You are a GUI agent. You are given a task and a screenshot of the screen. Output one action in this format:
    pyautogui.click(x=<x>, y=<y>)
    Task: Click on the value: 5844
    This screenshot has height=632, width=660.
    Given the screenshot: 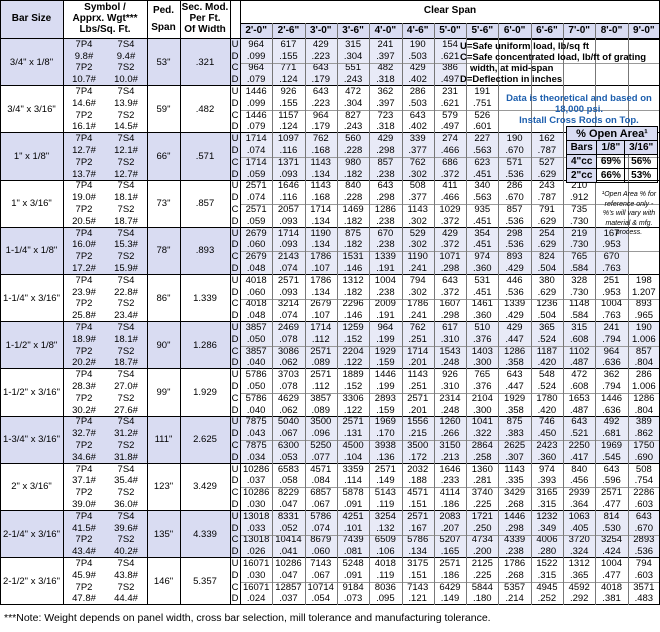 What is the action you would take?
    pyautogui.click(x=482, y=587)
    